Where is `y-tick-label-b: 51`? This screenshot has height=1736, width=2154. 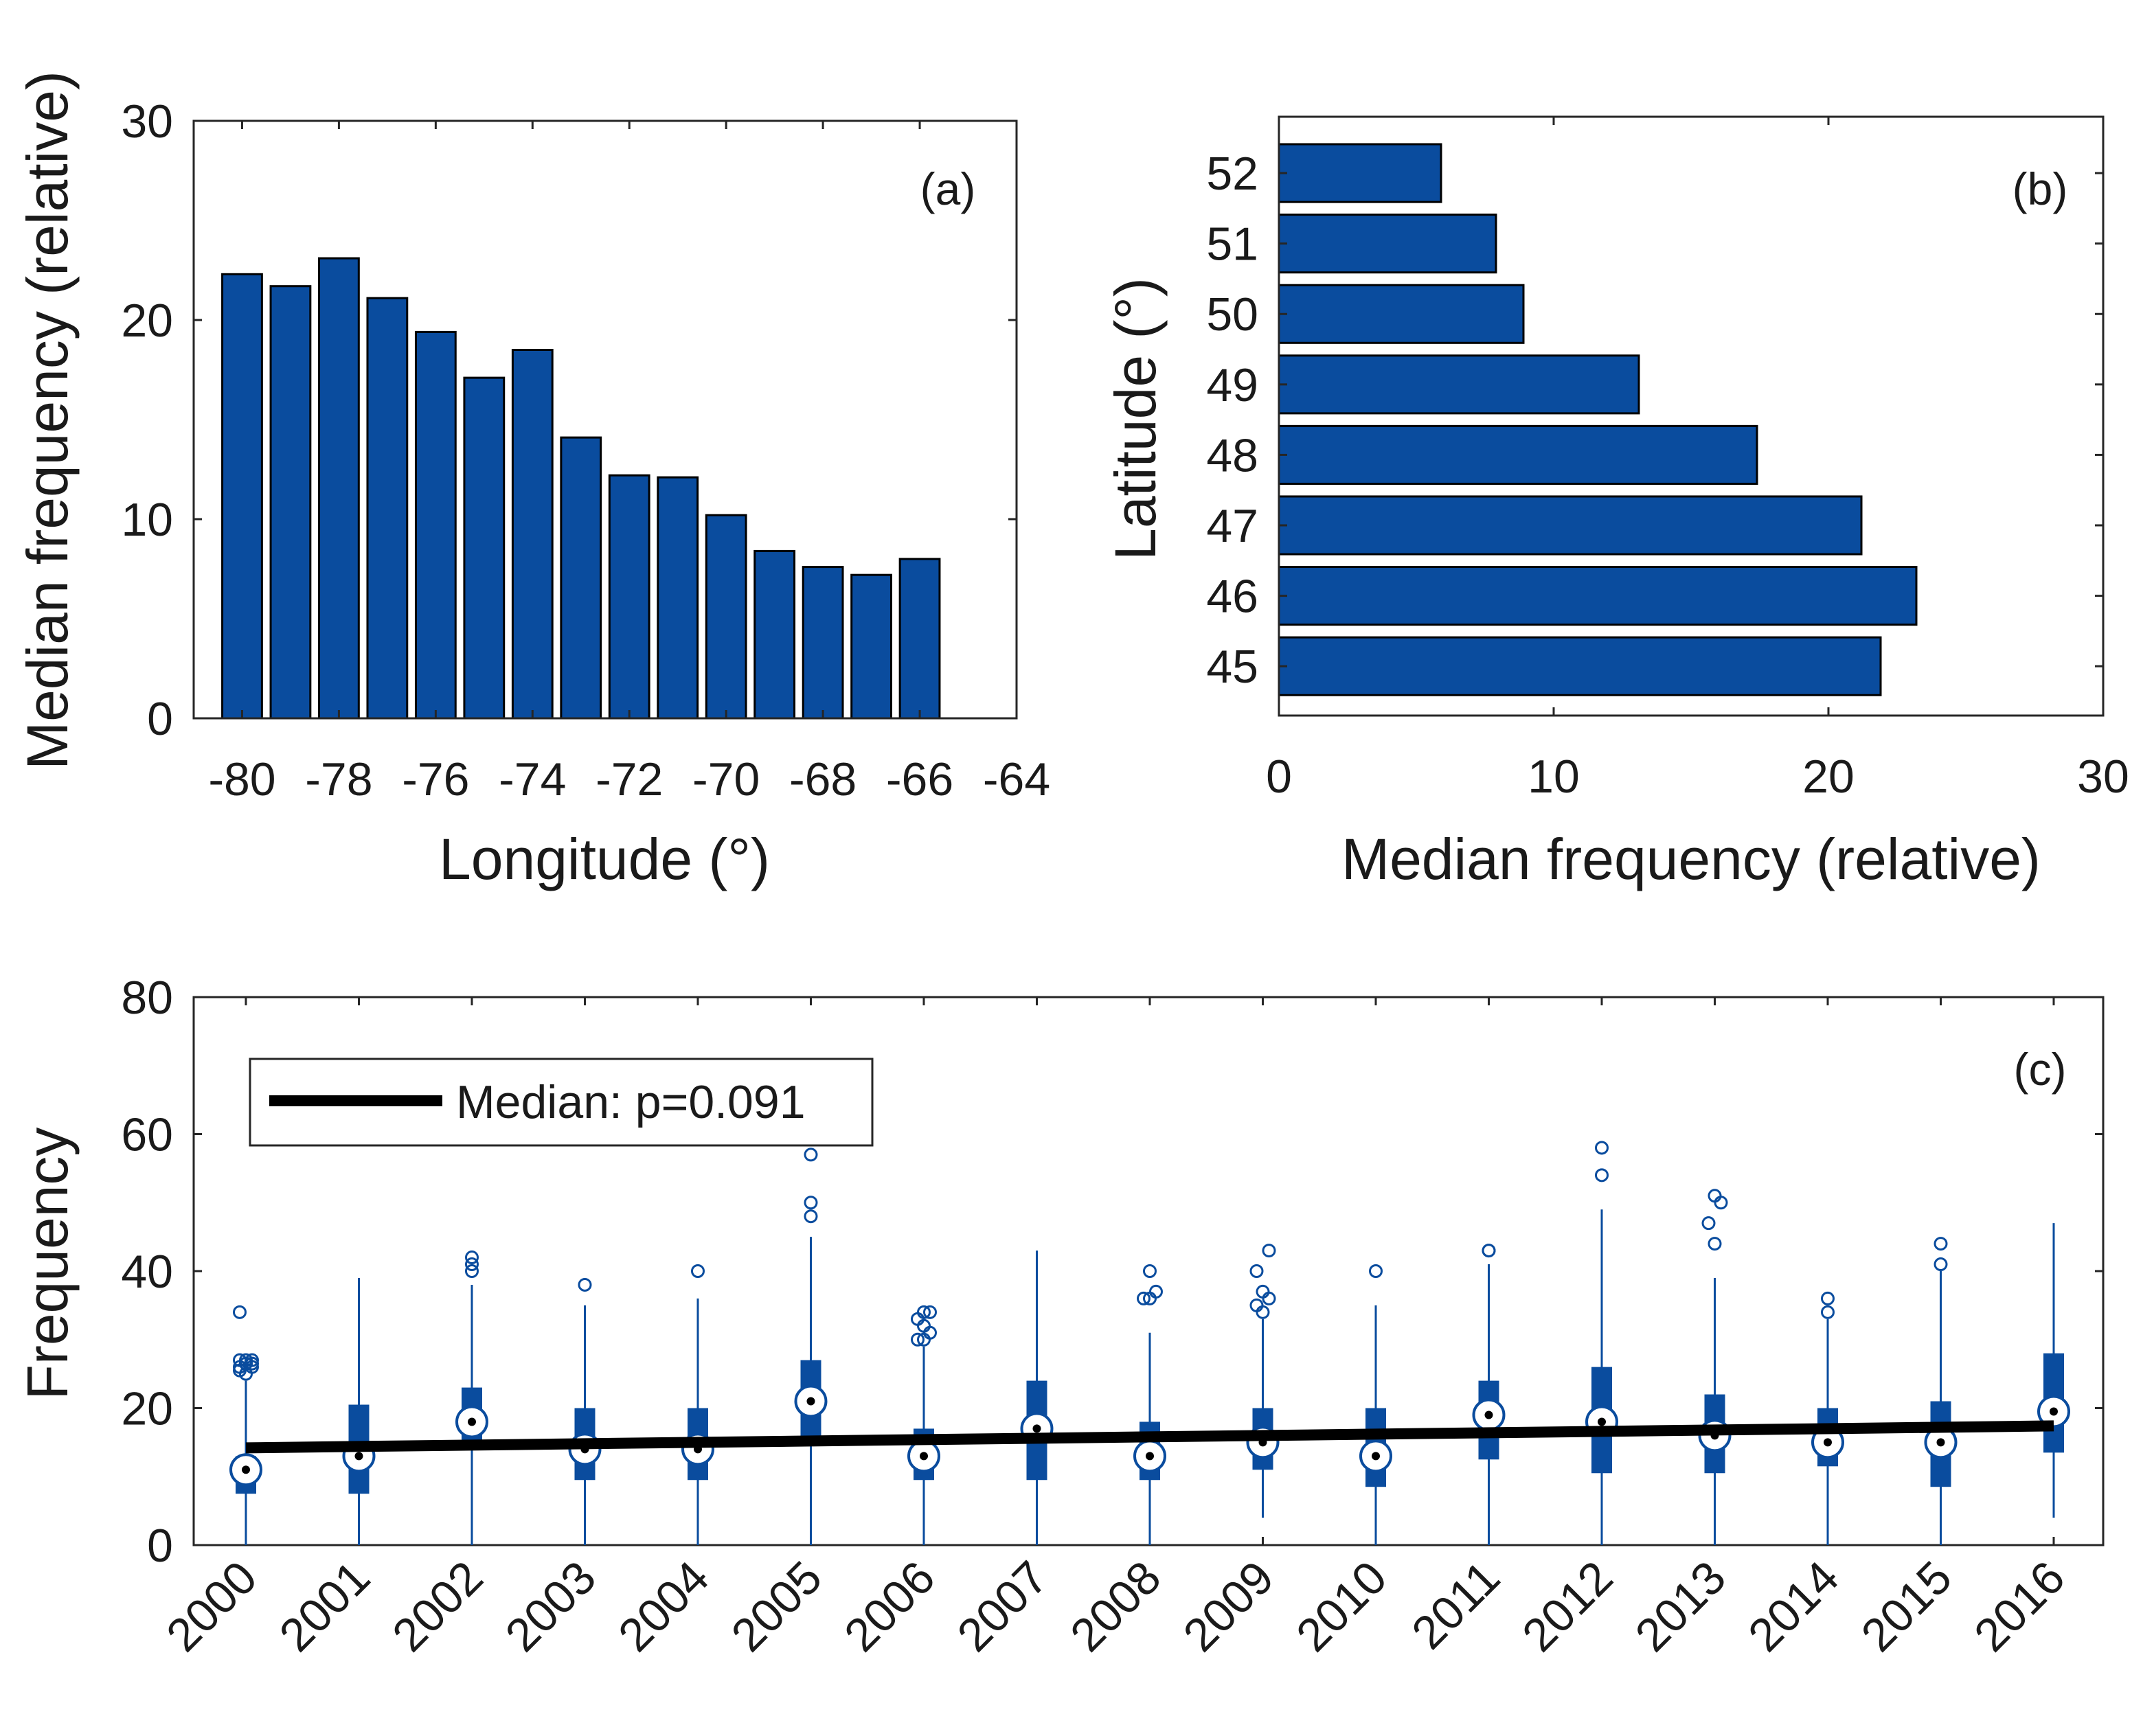
y-tick-label-b: 51 is located at coordinates (1232, 244).